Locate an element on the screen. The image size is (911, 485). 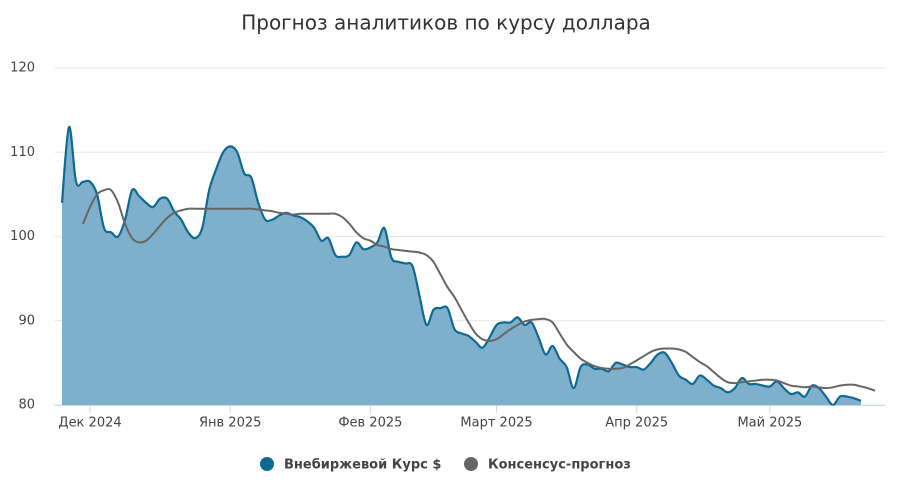
y-tick-label: 90 is located at coordinates (26, 320).